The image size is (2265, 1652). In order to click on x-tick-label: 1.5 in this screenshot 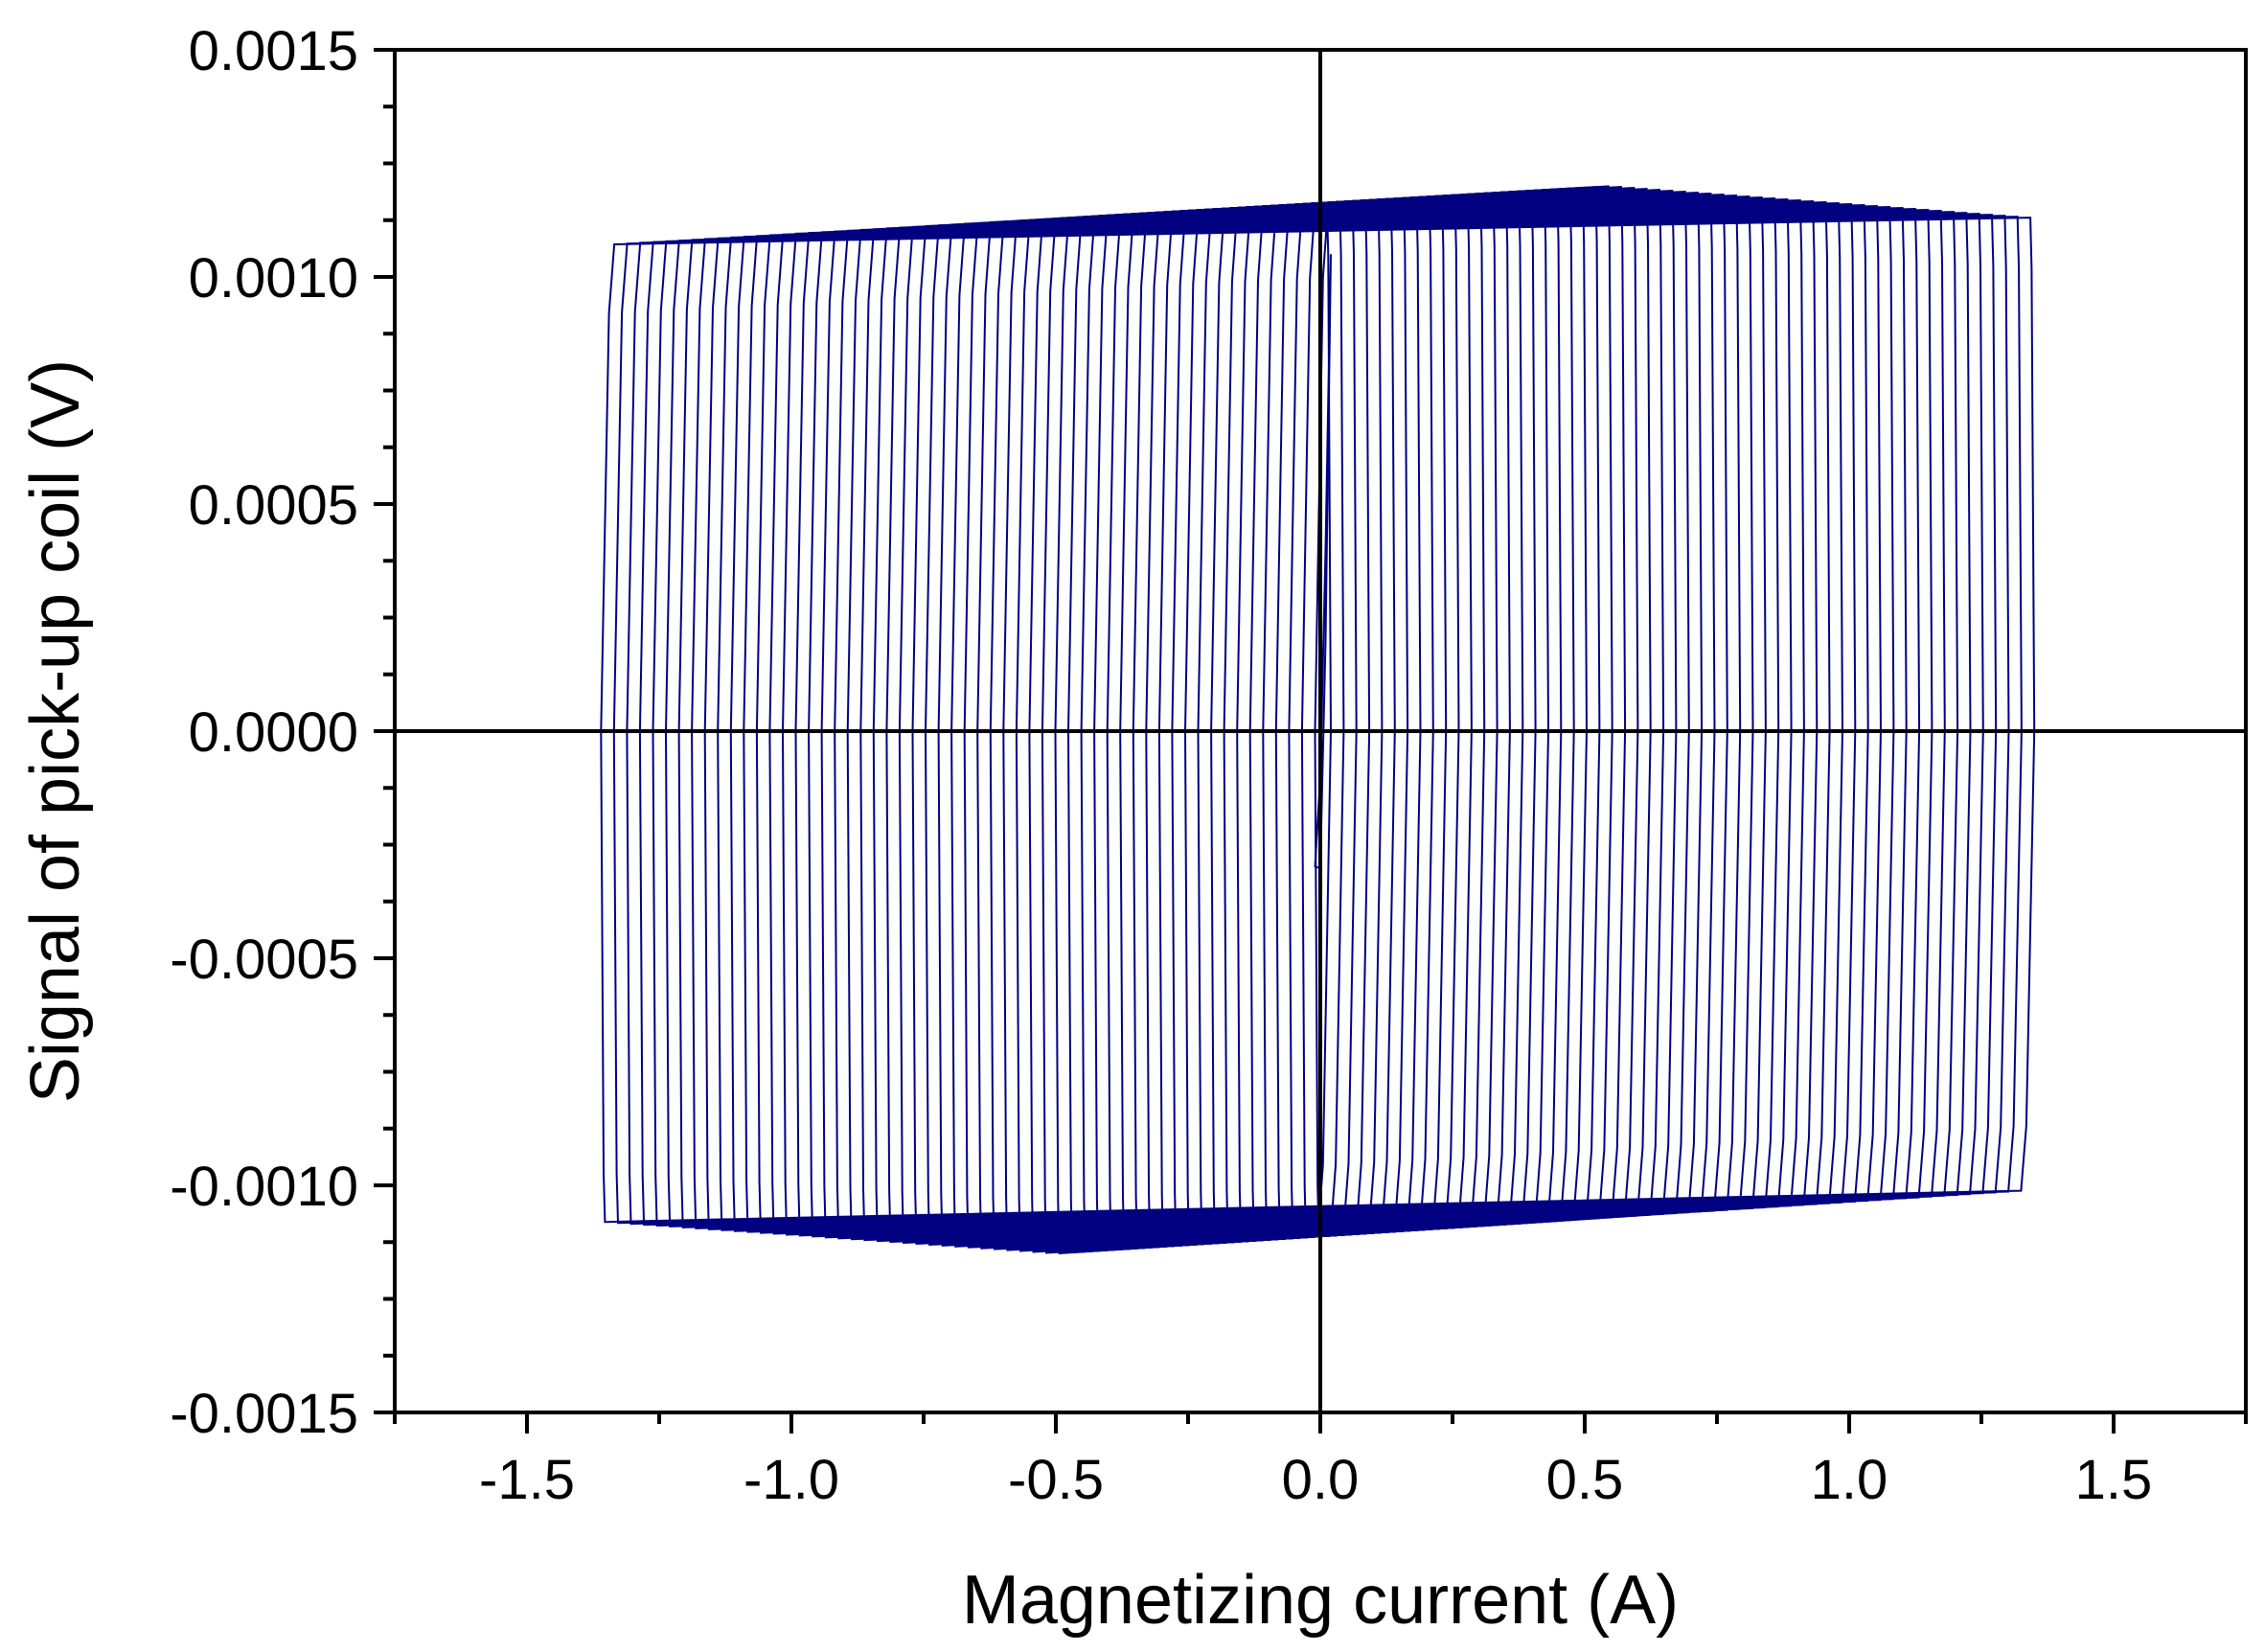, I will do `click(2114, 1480)`.